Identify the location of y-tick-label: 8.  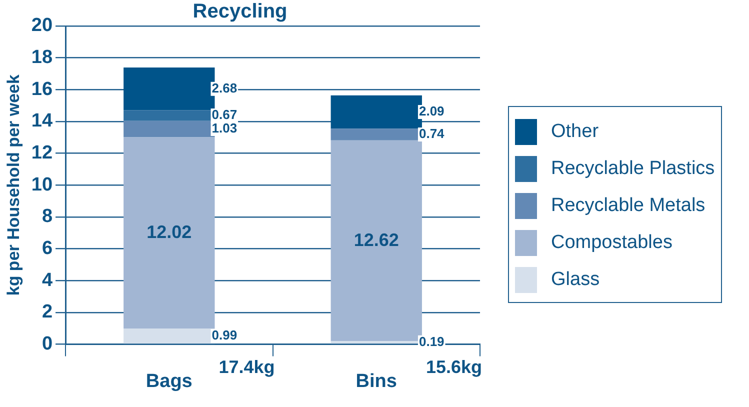
(47, 217).